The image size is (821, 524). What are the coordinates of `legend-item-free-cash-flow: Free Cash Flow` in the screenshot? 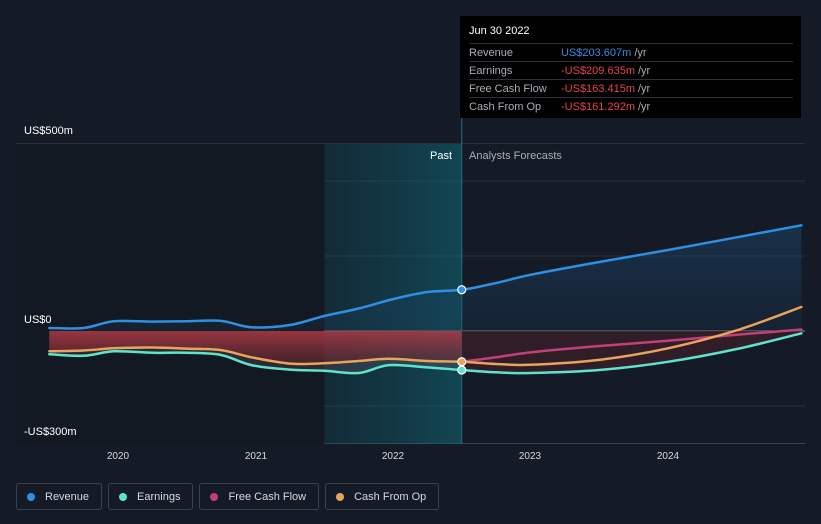 It's located at (259, 496).